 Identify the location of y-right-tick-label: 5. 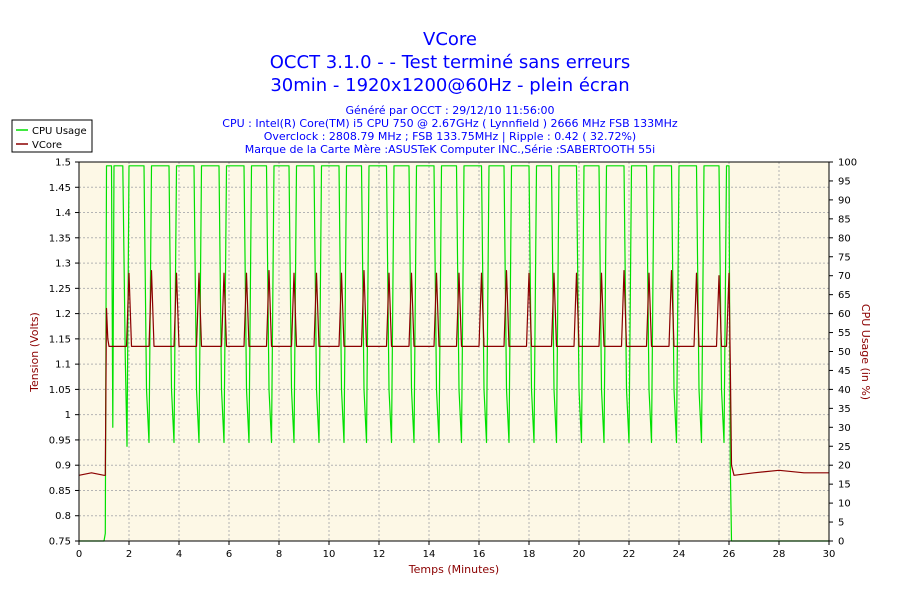
(841, 523).